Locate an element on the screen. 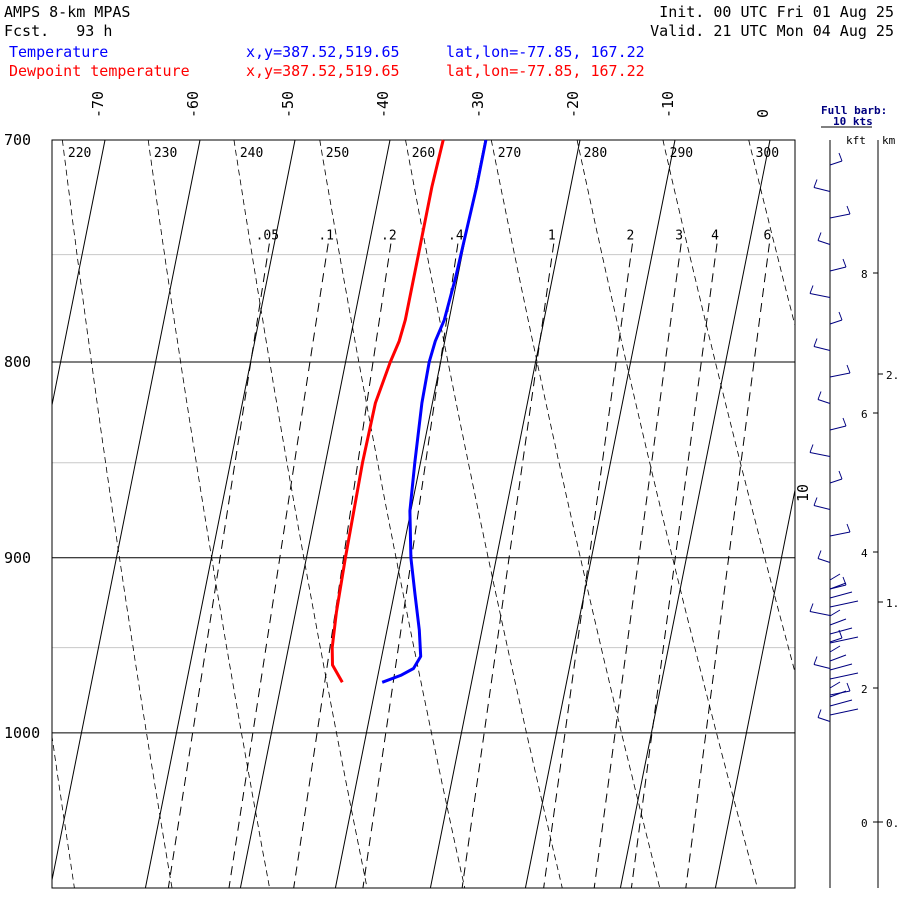 Image resolution: width=900 pixels, height=900 pixels. full-barb-note: Full barb: is located at coordinates (854, 110).